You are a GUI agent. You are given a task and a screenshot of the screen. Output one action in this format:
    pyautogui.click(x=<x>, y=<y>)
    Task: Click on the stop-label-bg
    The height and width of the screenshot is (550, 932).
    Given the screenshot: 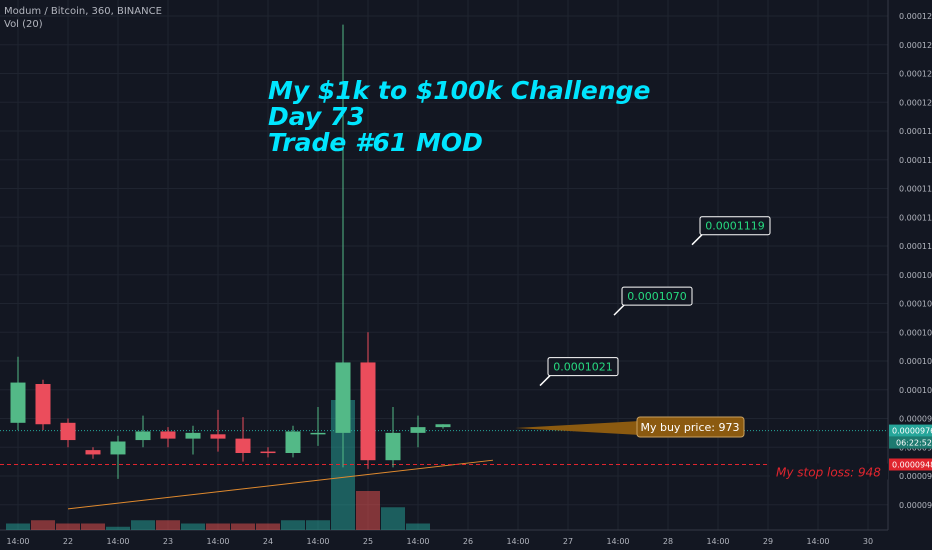 What is the action you would take?
    pyautogui.click(x=829, y=471)
    